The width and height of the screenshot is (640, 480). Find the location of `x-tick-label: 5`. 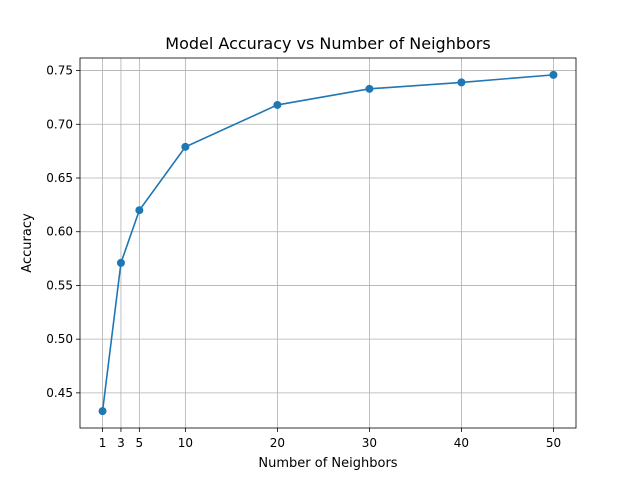

x-tick-label: 5 is located at coordinates (140, 443).